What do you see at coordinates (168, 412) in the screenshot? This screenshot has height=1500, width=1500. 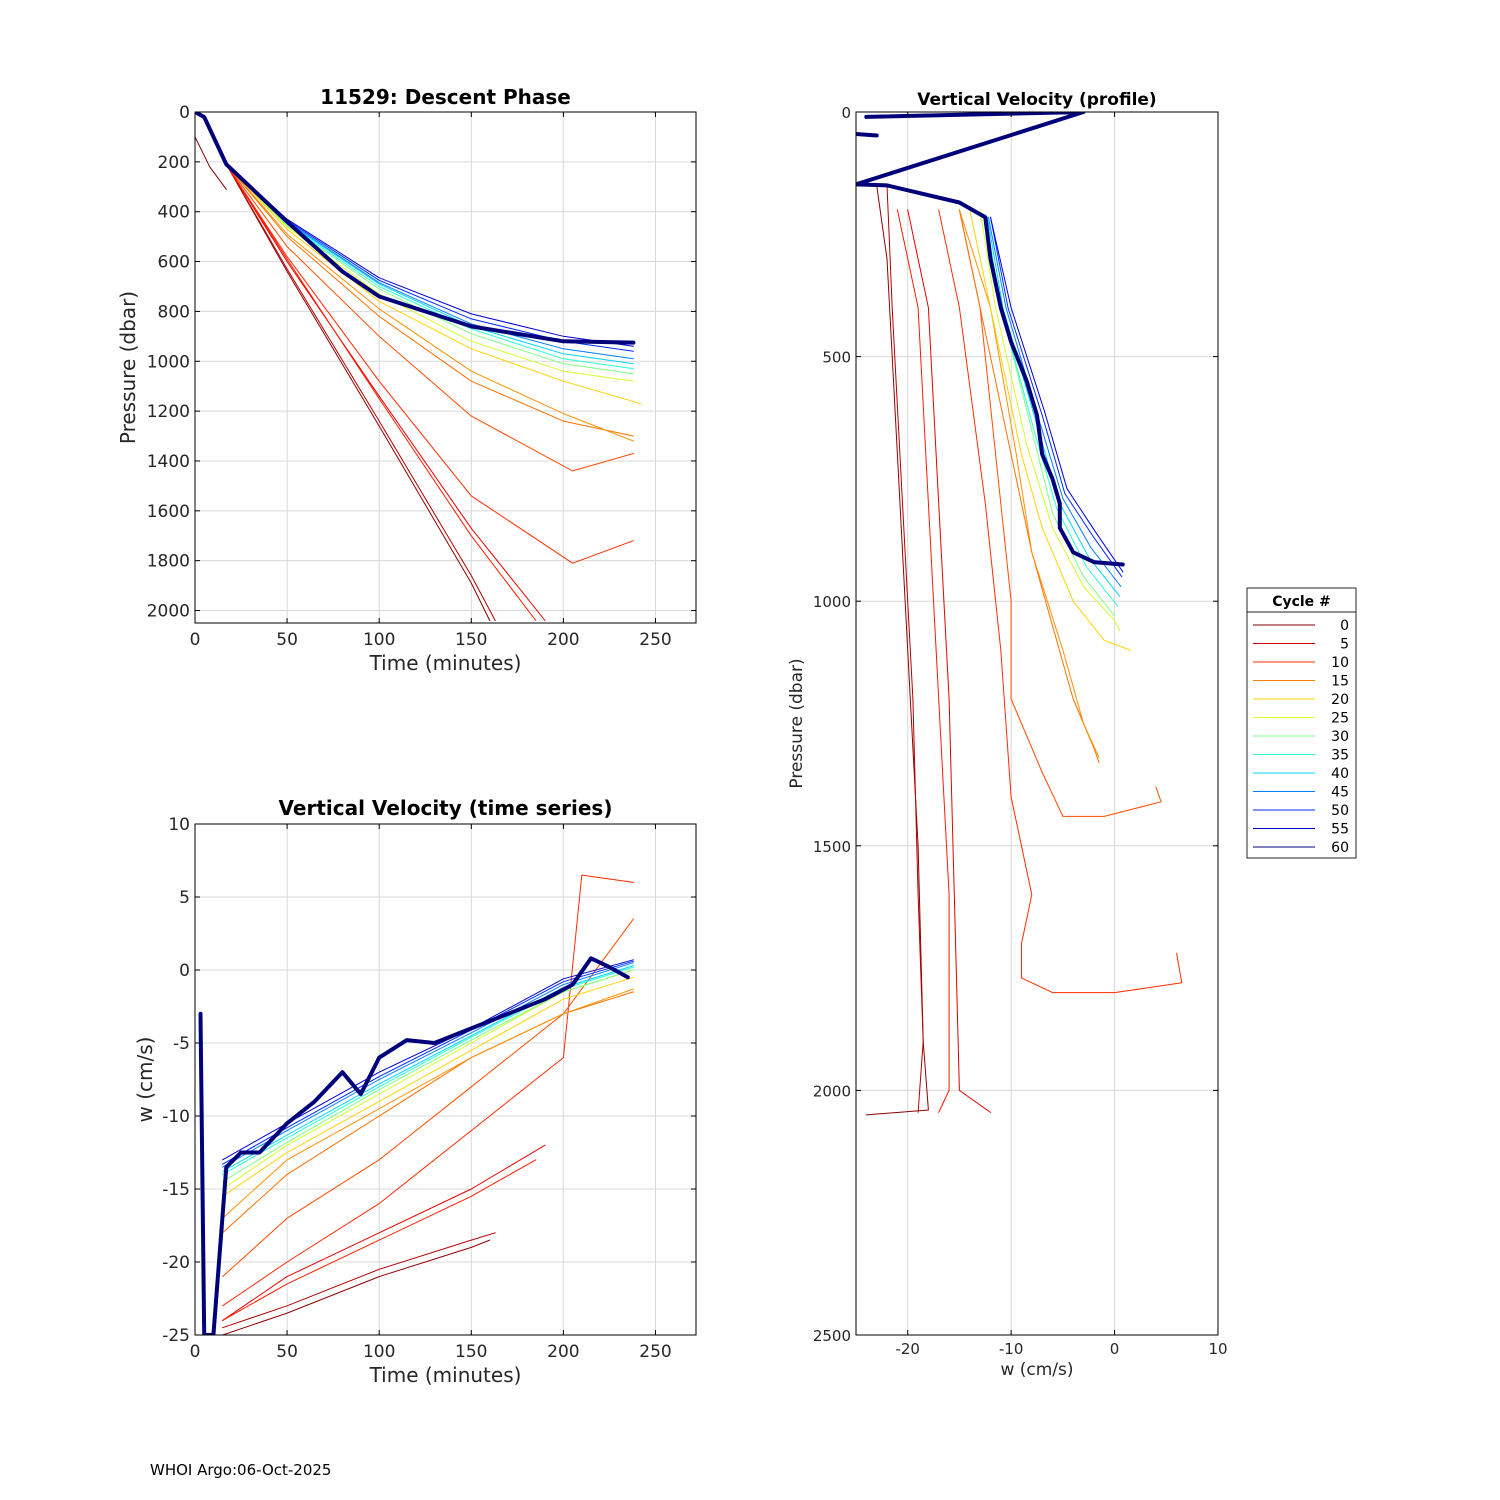 I see `y-tick-label: 1200` at bounding box center [168, 412].